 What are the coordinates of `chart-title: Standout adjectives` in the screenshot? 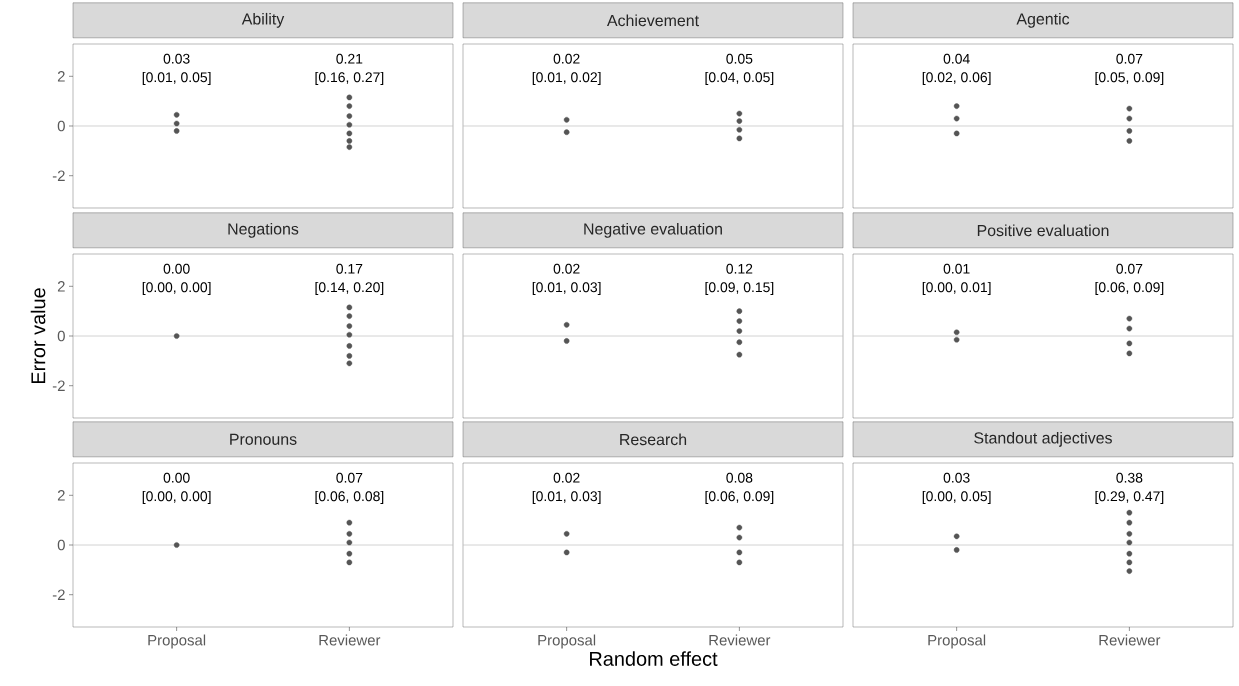 It's located at (1043, 439).